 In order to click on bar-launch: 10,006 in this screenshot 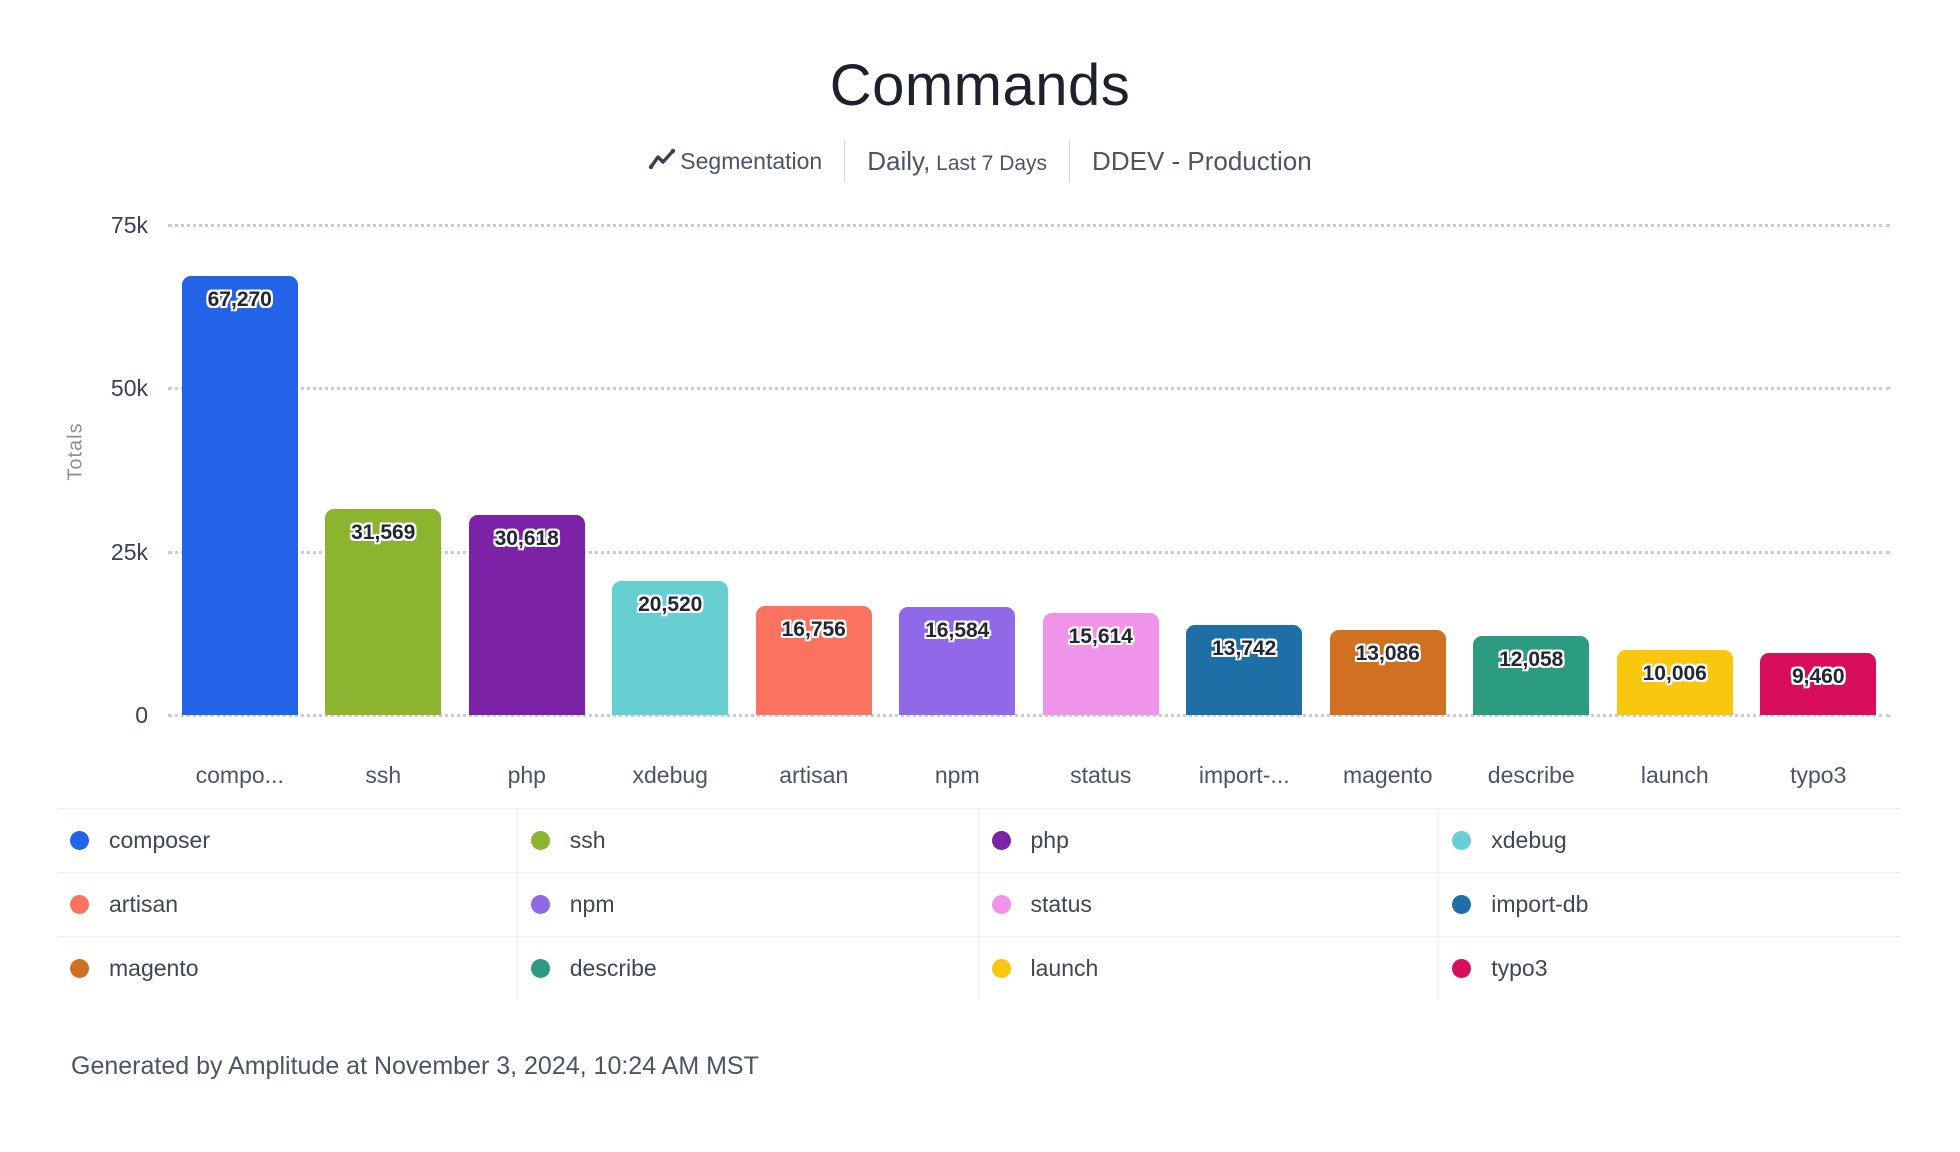, I will do `click(1674, 682)`.